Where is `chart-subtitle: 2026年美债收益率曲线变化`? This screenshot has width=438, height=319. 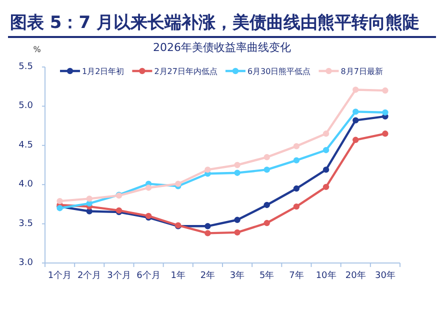 chart-subtitle: 2026年美债收益率曲线变化 is located at coordinates (222, 47).